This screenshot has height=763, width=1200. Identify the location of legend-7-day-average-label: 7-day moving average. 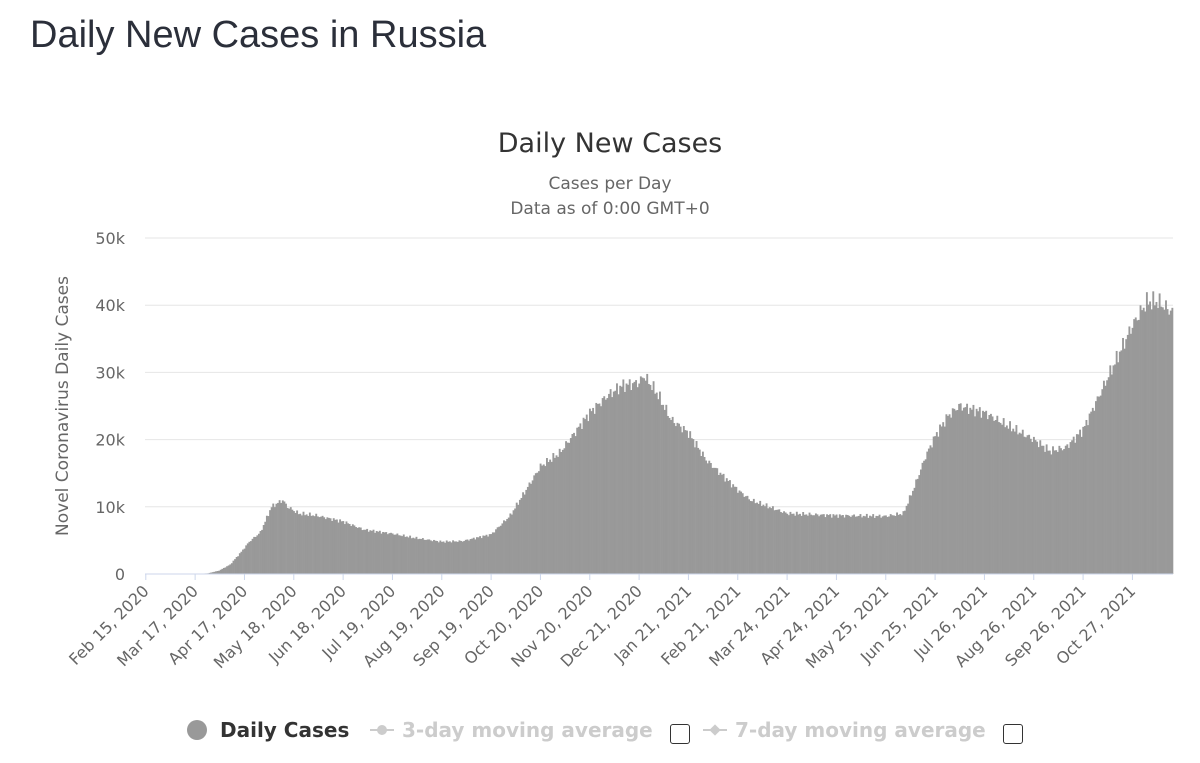
(860, 730).